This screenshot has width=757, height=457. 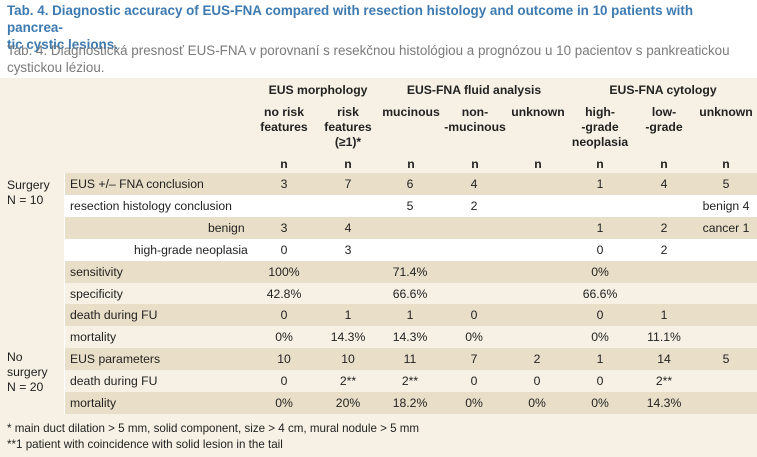 What do you see at coordinates (410, 359) in the screenshot?
I see `table-cell: 11` at bounding box center [410, 359].